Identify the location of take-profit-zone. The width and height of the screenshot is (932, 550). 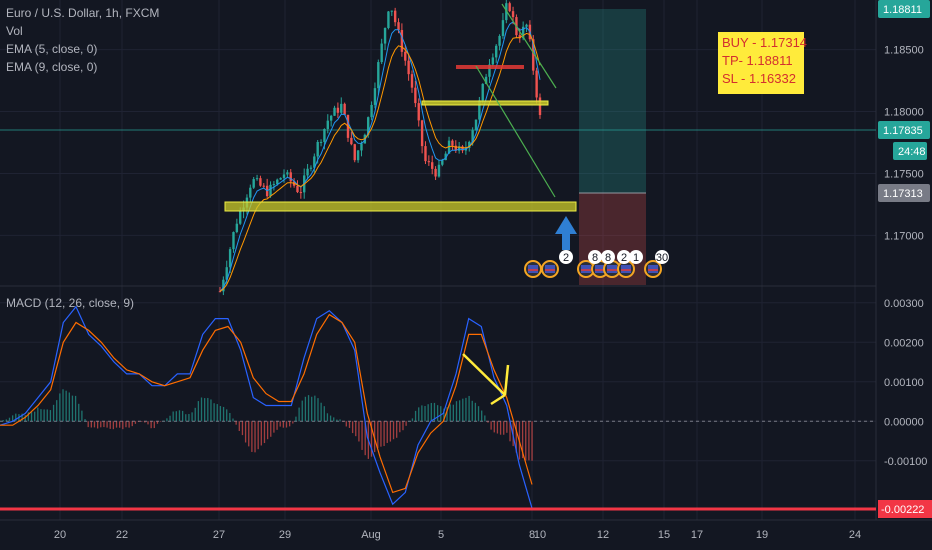
(612, 101).